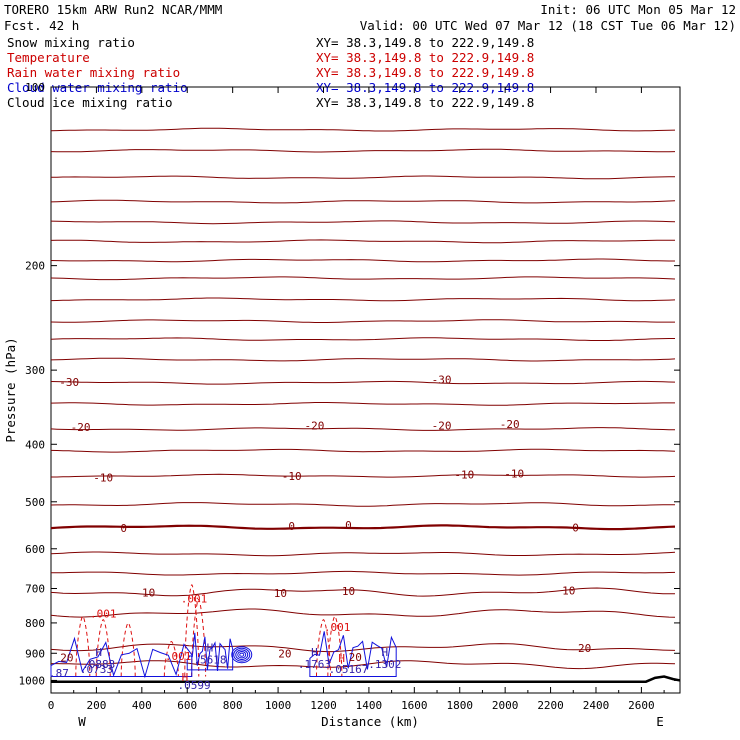 This screenshot has height=740, width=740. I want to click on terrain-line, so click(366, 679).